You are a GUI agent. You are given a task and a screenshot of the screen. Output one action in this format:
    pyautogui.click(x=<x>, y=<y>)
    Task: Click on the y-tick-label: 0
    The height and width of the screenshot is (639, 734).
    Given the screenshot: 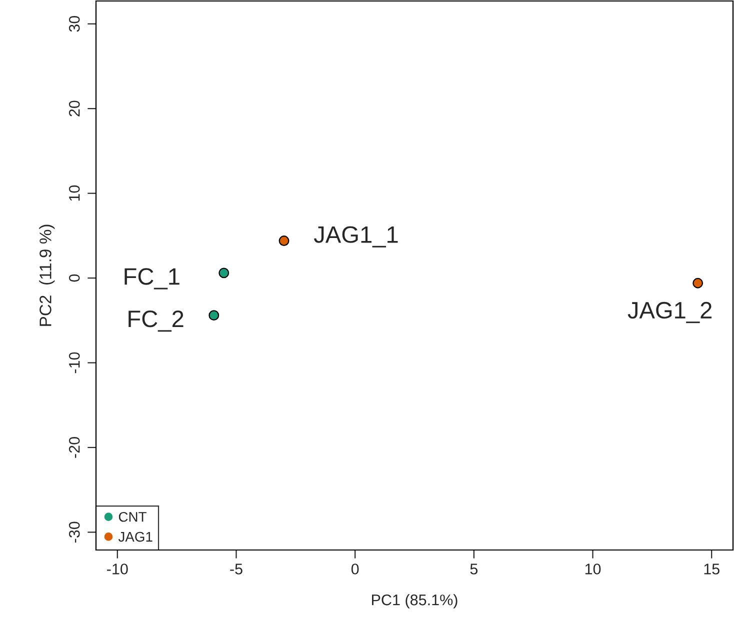 What is the action you would take?
    pyautogui.click(x=74, y=278)
    